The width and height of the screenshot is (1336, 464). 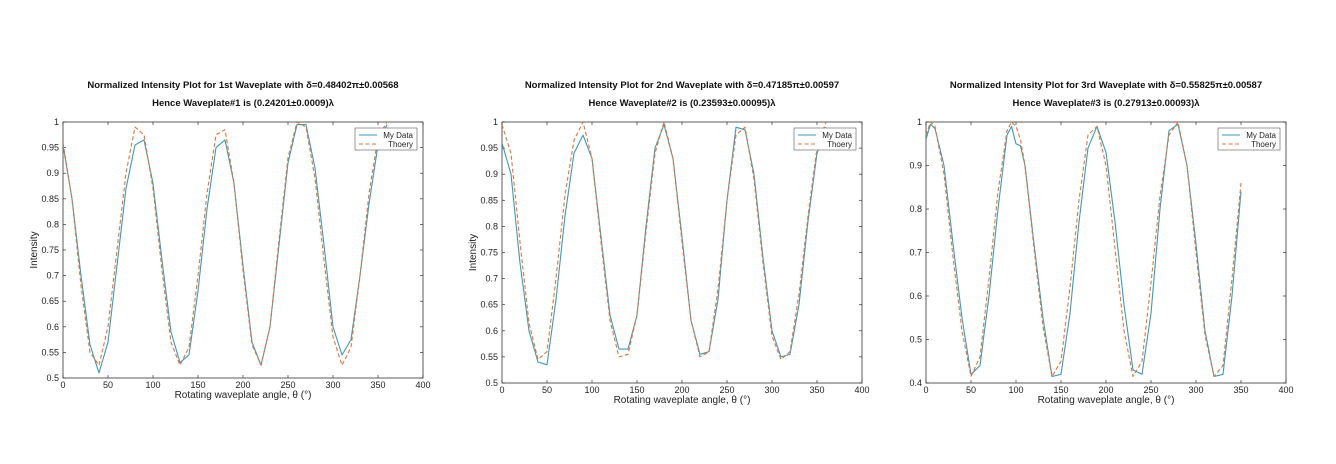 I want to click on y-tick-label: 0.4, so click(x=915, y=383).